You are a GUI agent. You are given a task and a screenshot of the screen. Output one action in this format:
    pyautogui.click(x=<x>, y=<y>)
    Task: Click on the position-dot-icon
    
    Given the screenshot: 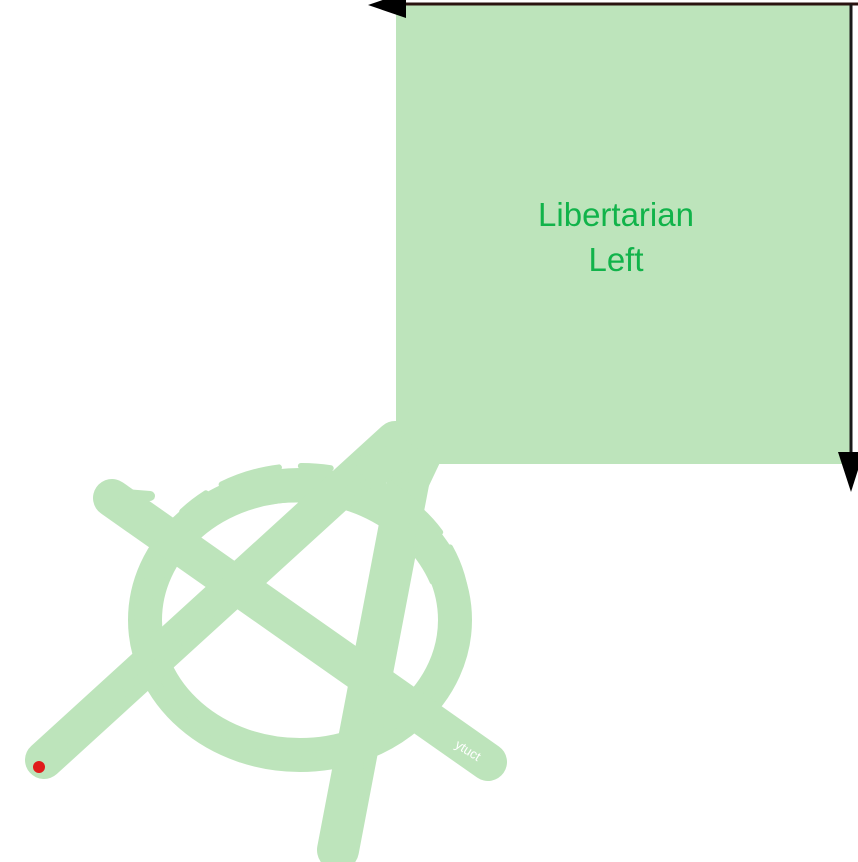 What is the action you would take?
    pyautogui.click(x=39, y=767)
    